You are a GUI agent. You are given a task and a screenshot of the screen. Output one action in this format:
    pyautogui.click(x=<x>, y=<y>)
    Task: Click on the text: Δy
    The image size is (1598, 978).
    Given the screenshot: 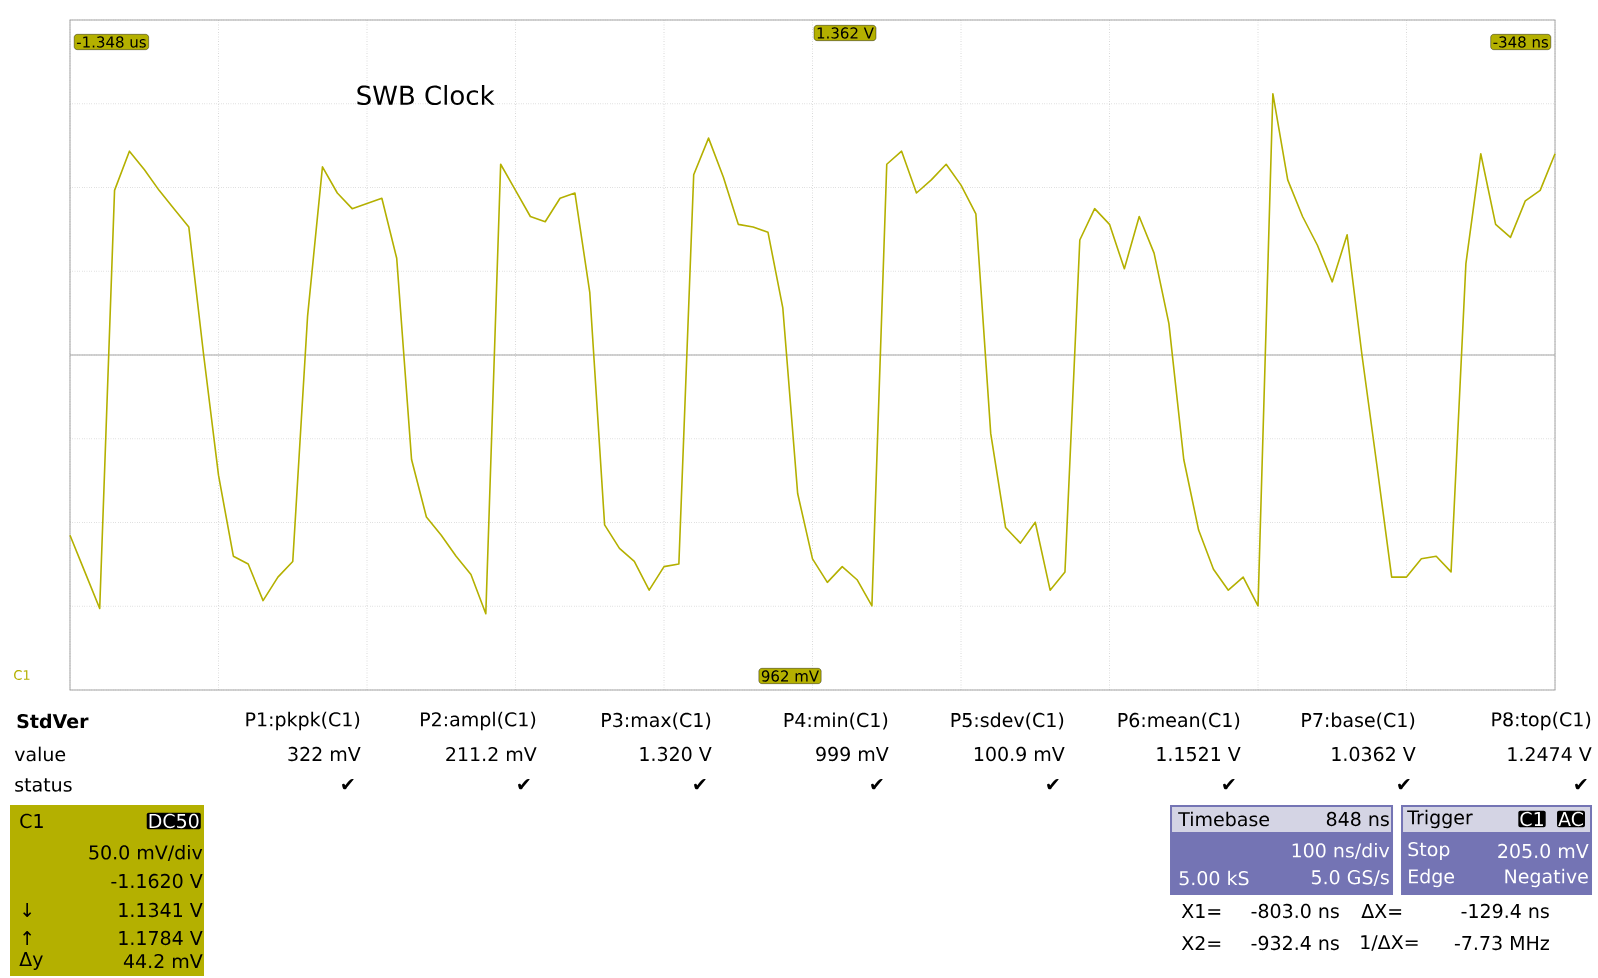 What is the action you would take?
    pyautogui.click(x=31, y=961)
    